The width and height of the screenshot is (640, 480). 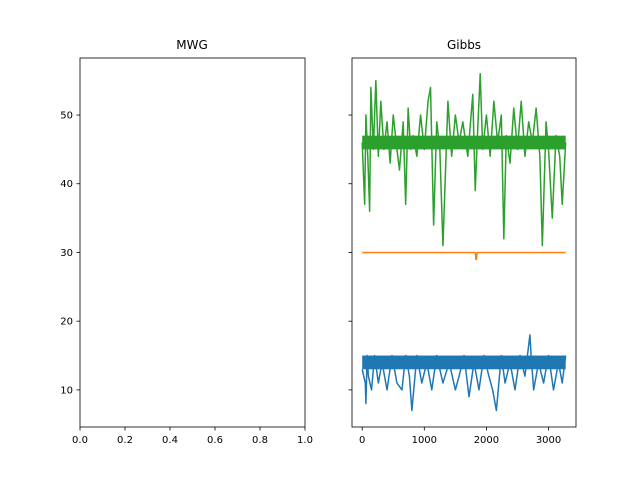 I want to click on gibbs-series-2-band, so click(x=464, y=142).